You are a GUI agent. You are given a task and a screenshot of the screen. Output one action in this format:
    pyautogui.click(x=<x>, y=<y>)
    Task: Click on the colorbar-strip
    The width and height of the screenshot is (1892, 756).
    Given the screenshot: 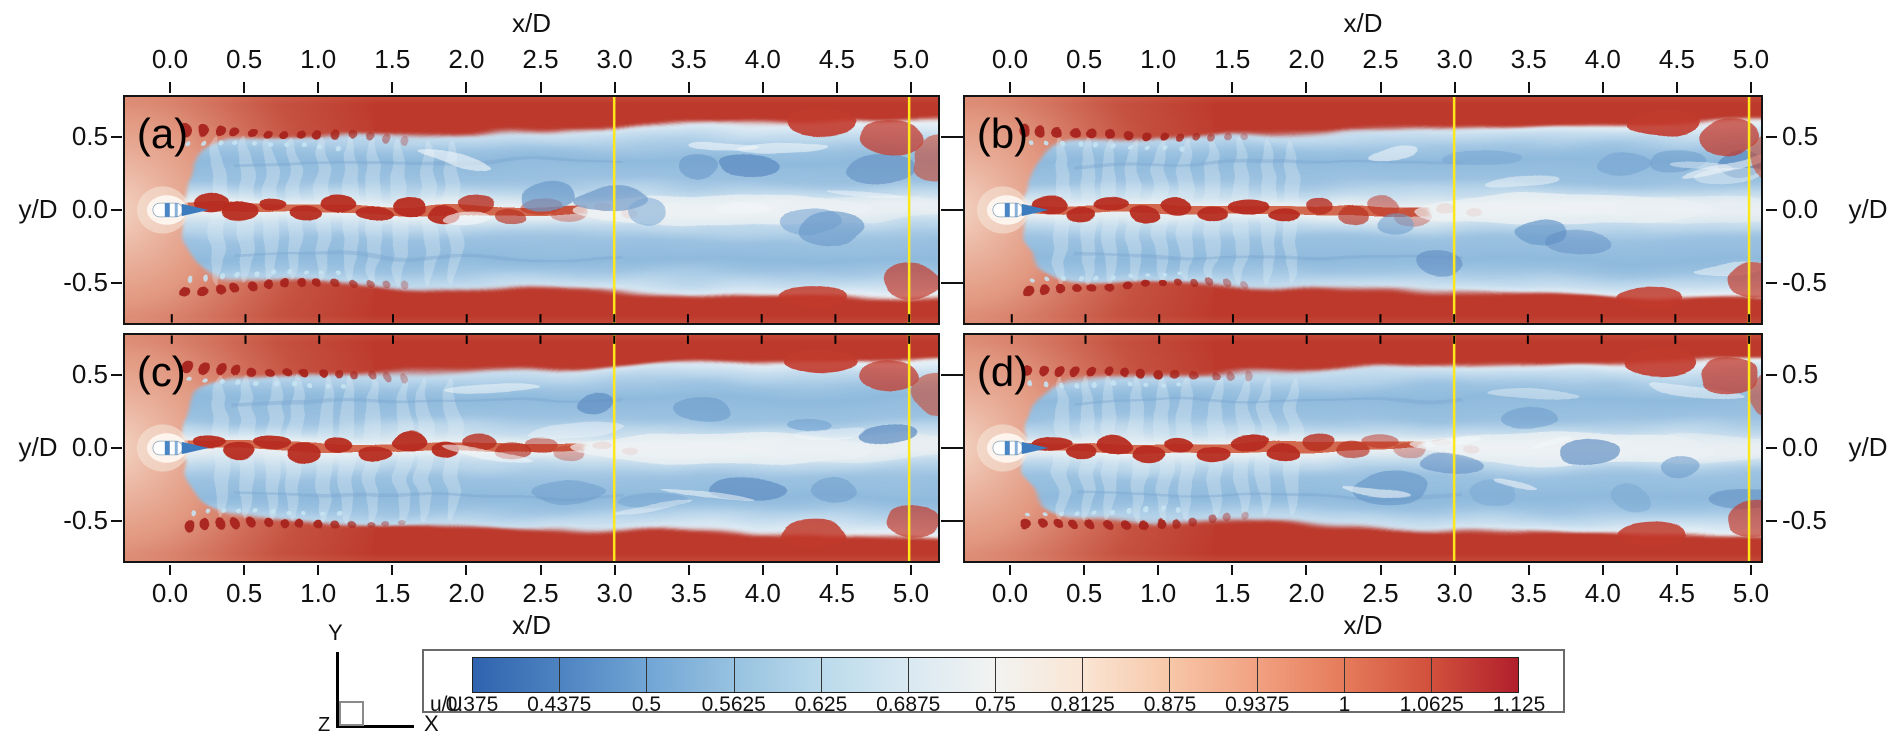 What is the action you would take?
    pyautogui.click(x=995, y=675)
    